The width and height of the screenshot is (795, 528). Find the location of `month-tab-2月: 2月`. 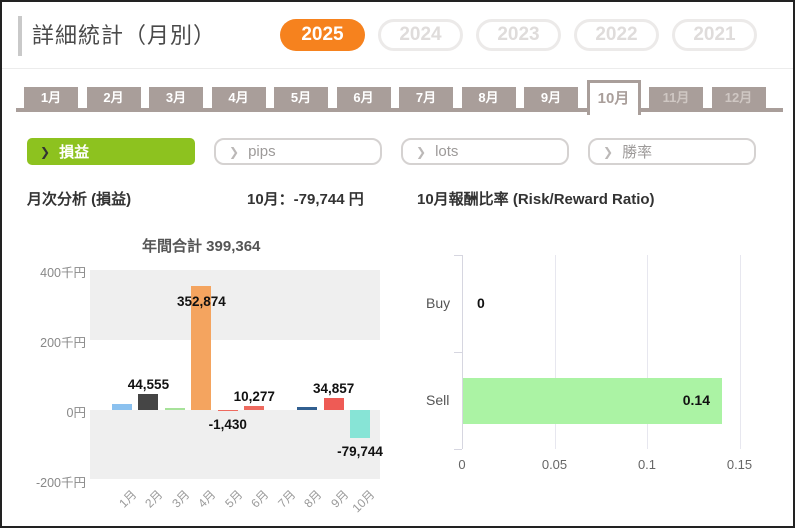

month-tab-2月: 2月 is located at coordinates (113, 97).